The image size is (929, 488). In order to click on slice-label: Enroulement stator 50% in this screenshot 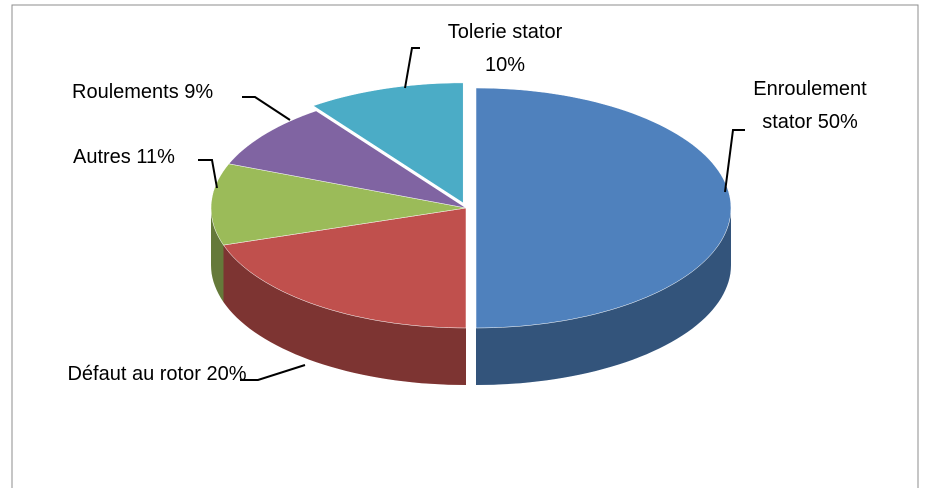, I will do `click(810, 106)`.